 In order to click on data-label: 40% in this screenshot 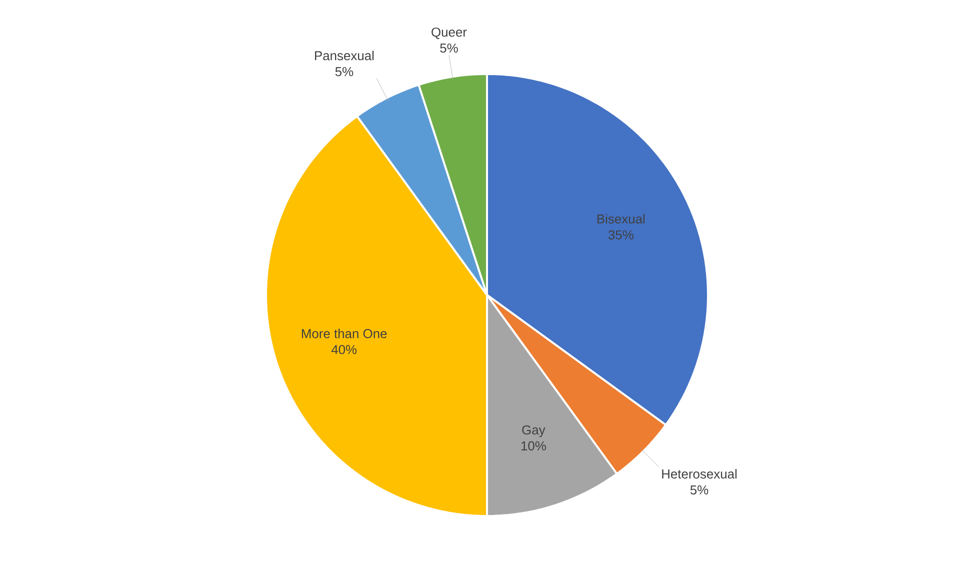, I will do `click(344, 349)`.